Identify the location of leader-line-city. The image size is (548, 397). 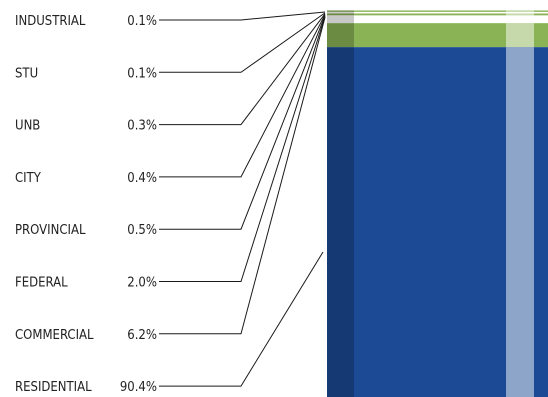
(242, 96).